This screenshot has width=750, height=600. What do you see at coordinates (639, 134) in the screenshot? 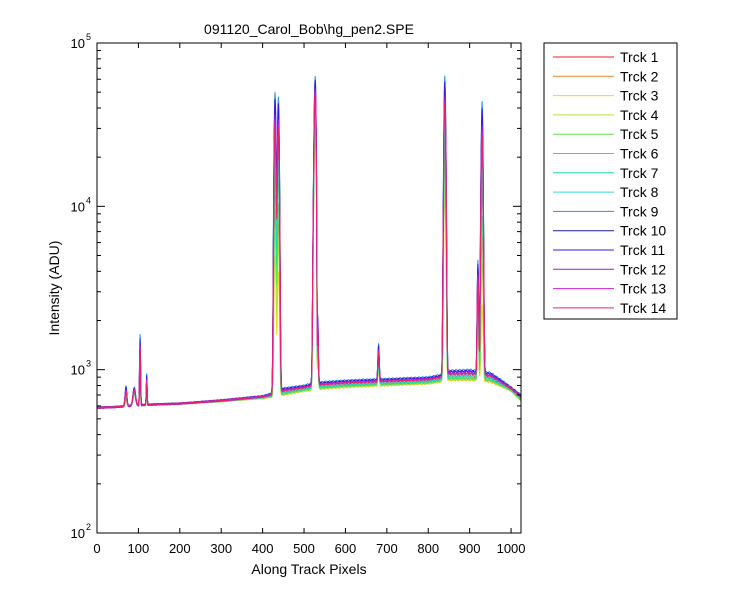
I see `legend-label-5: Trck 5` at bounding box center [639, 134].